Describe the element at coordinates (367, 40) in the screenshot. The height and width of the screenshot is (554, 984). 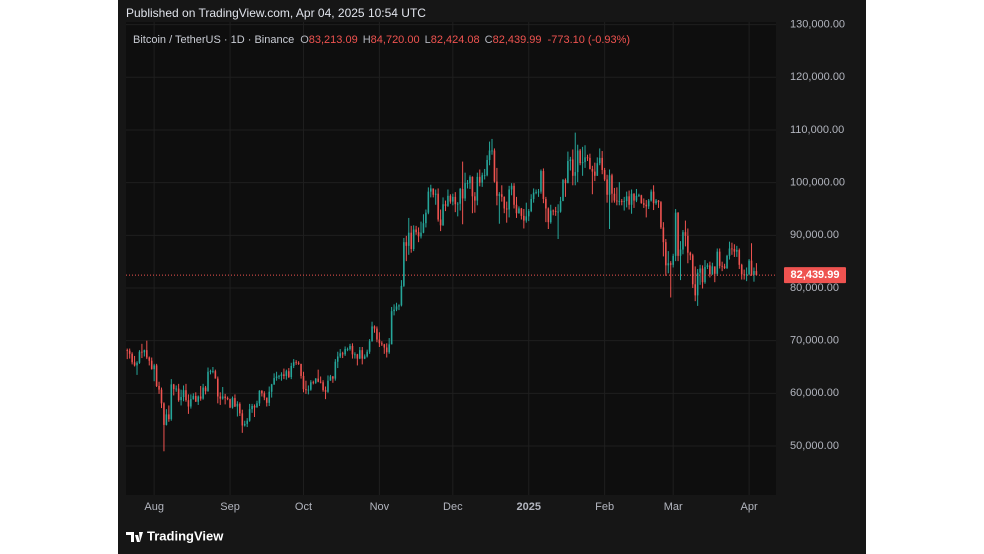
I see `legend-h: H` at that location.